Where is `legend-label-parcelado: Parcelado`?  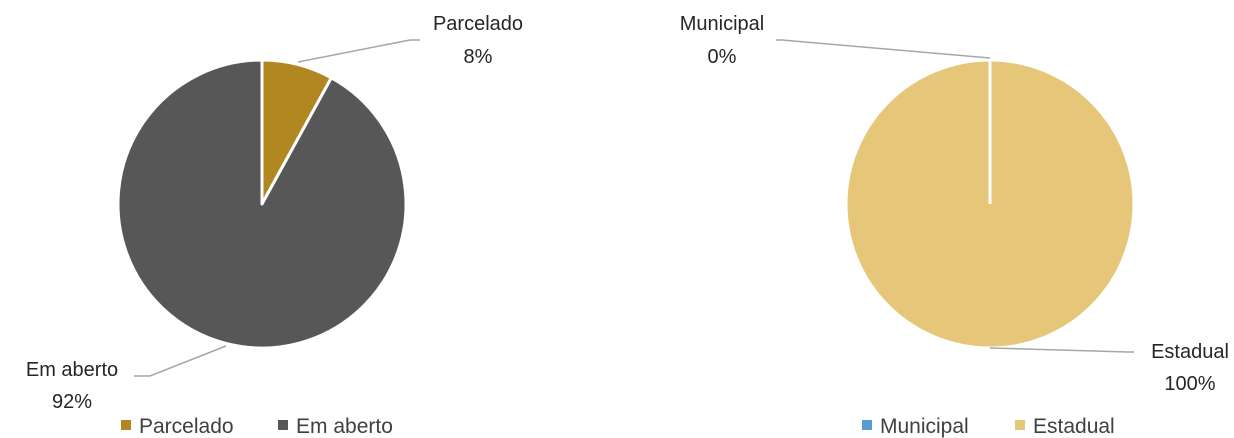 legend-label-parcelado: Parcelado is located at coordinates (186, 426).